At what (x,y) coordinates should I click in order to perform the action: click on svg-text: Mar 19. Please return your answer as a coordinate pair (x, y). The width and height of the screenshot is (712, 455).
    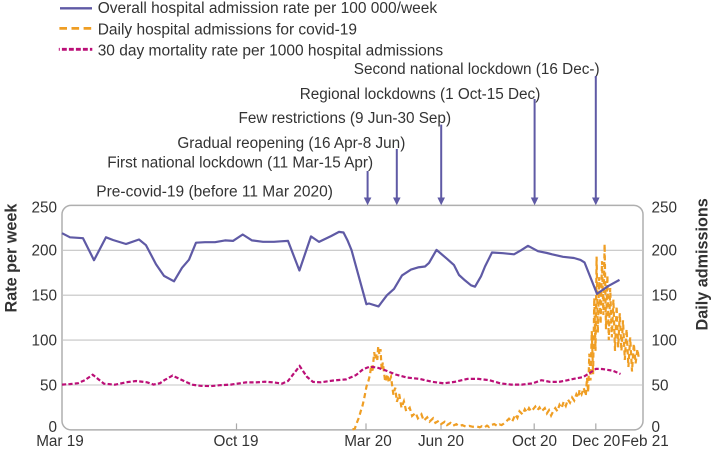
    Looking at the image, I should click on (60, 441).